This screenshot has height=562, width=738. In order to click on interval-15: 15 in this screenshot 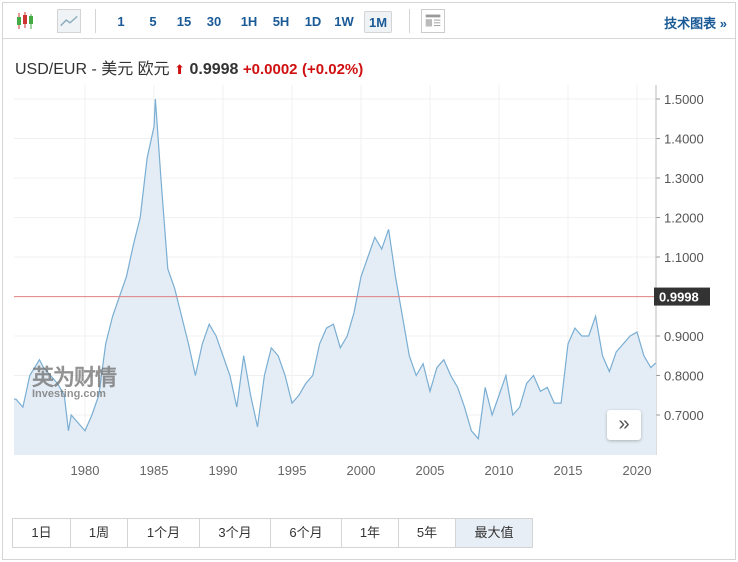, I will do `click(184, 21)`.